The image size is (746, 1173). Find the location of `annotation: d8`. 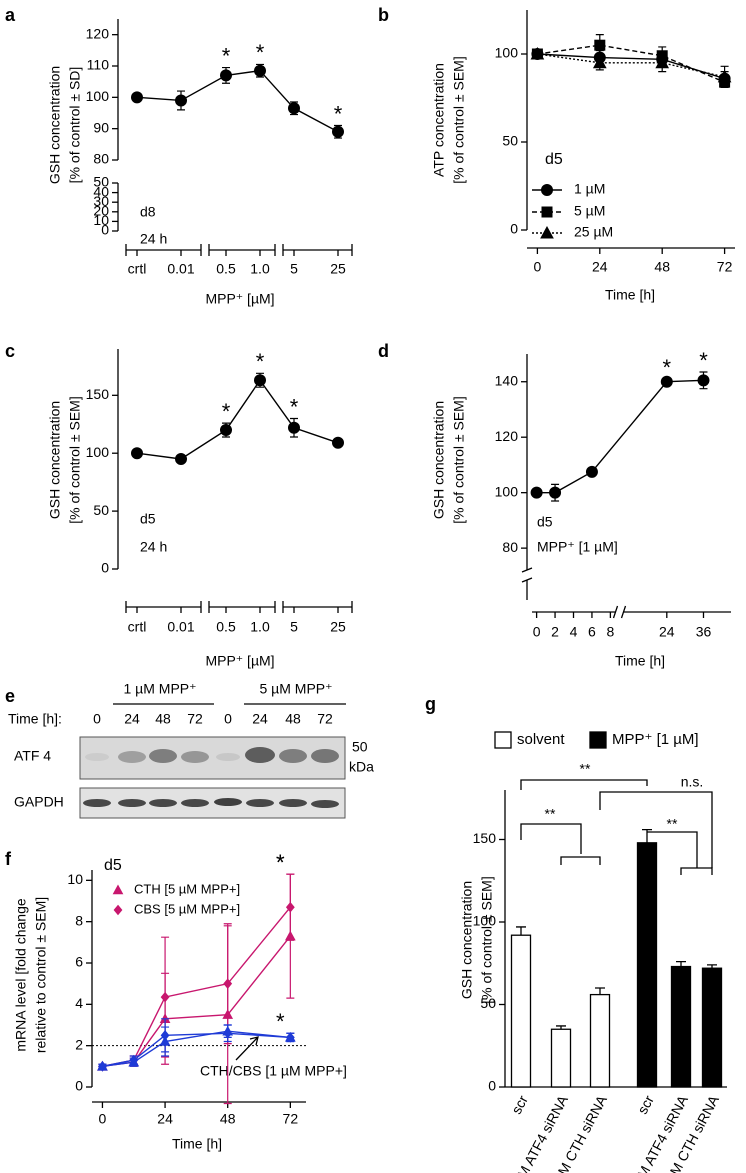

annotation: d8 is located at coordinates (148, 212).